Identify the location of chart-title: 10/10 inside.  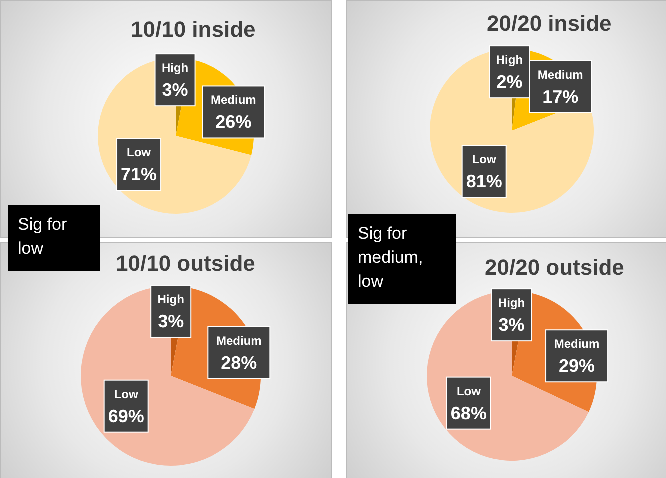
(193, 30).